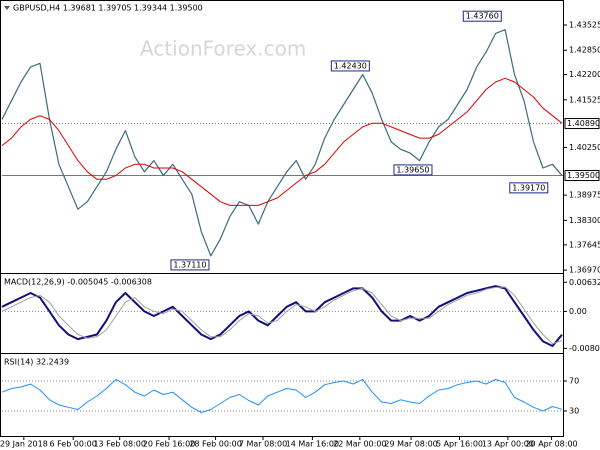  Describe the element at coordinates (574, 380) in the screenshot. I see `y-tick-label: 70` at that location.